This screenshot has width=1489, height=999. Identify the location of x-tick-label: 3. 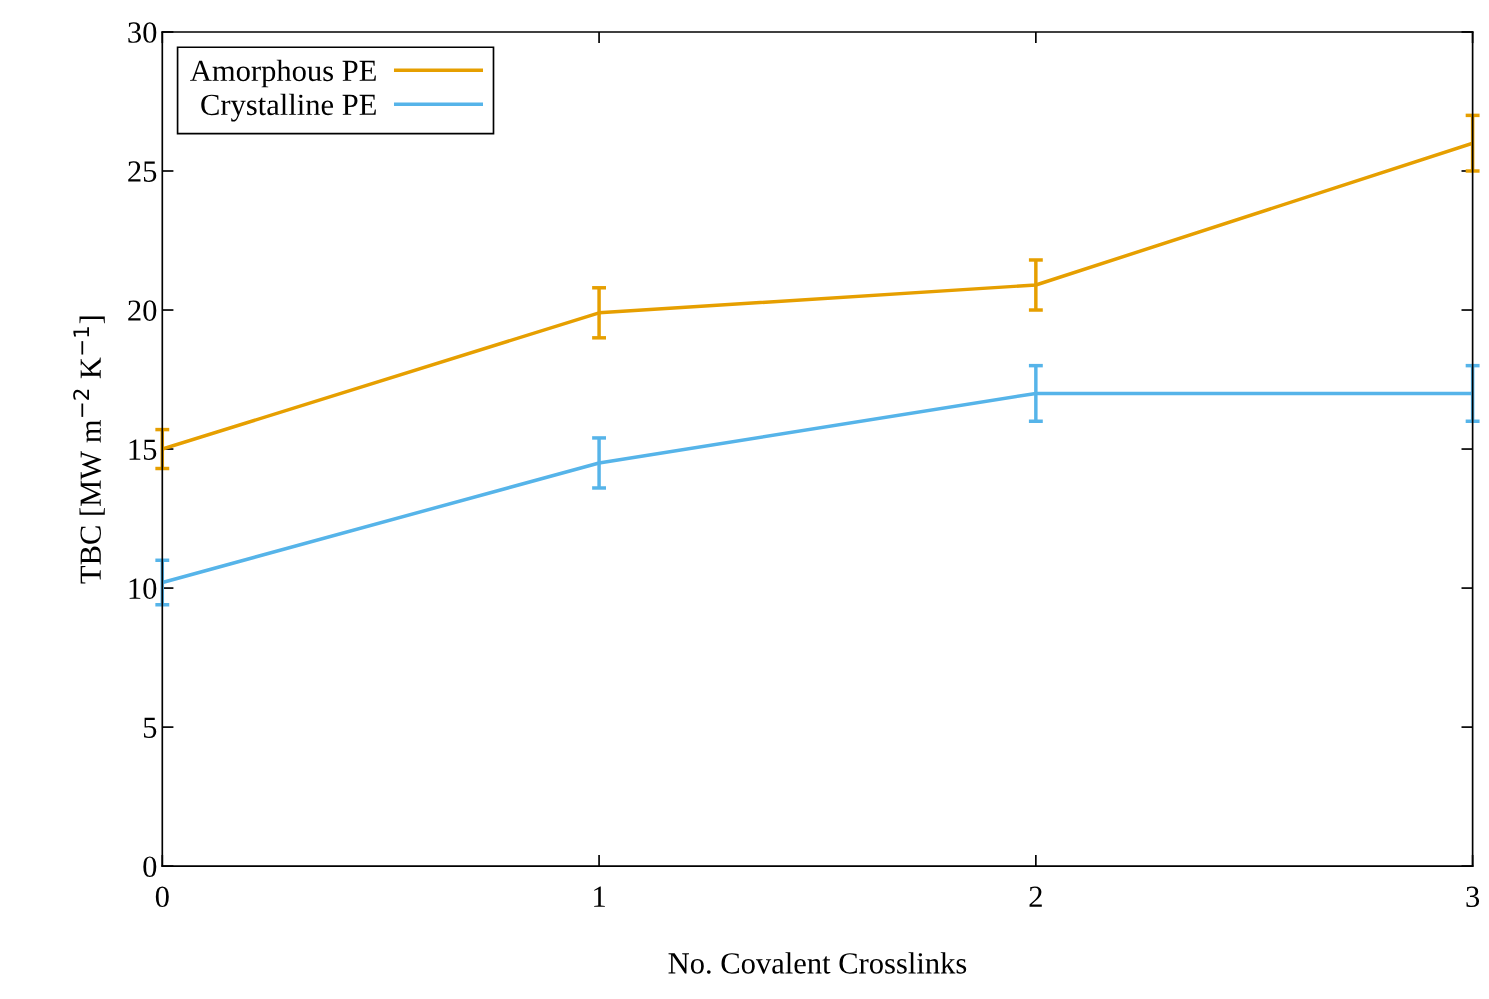
(1473, 897).